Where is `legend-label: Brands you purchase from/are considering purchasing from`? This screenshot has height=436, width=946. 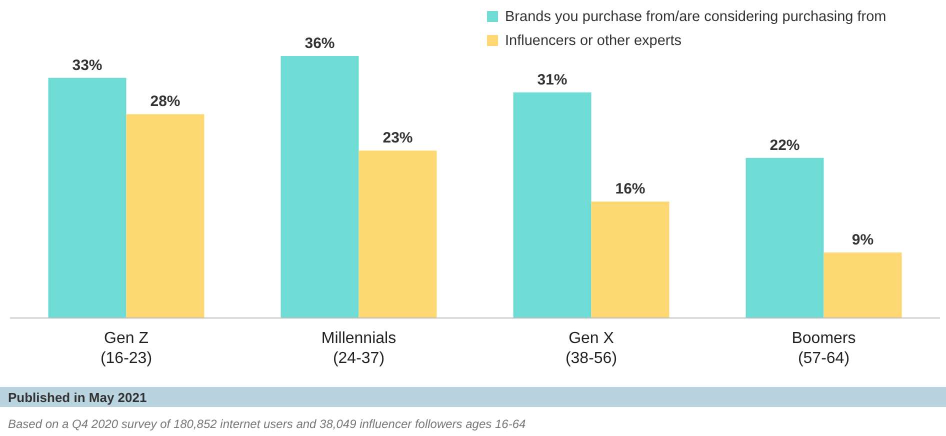
legend-label: Brands you purchase from/are considering purchasing from is located at coordinates (695, 17).